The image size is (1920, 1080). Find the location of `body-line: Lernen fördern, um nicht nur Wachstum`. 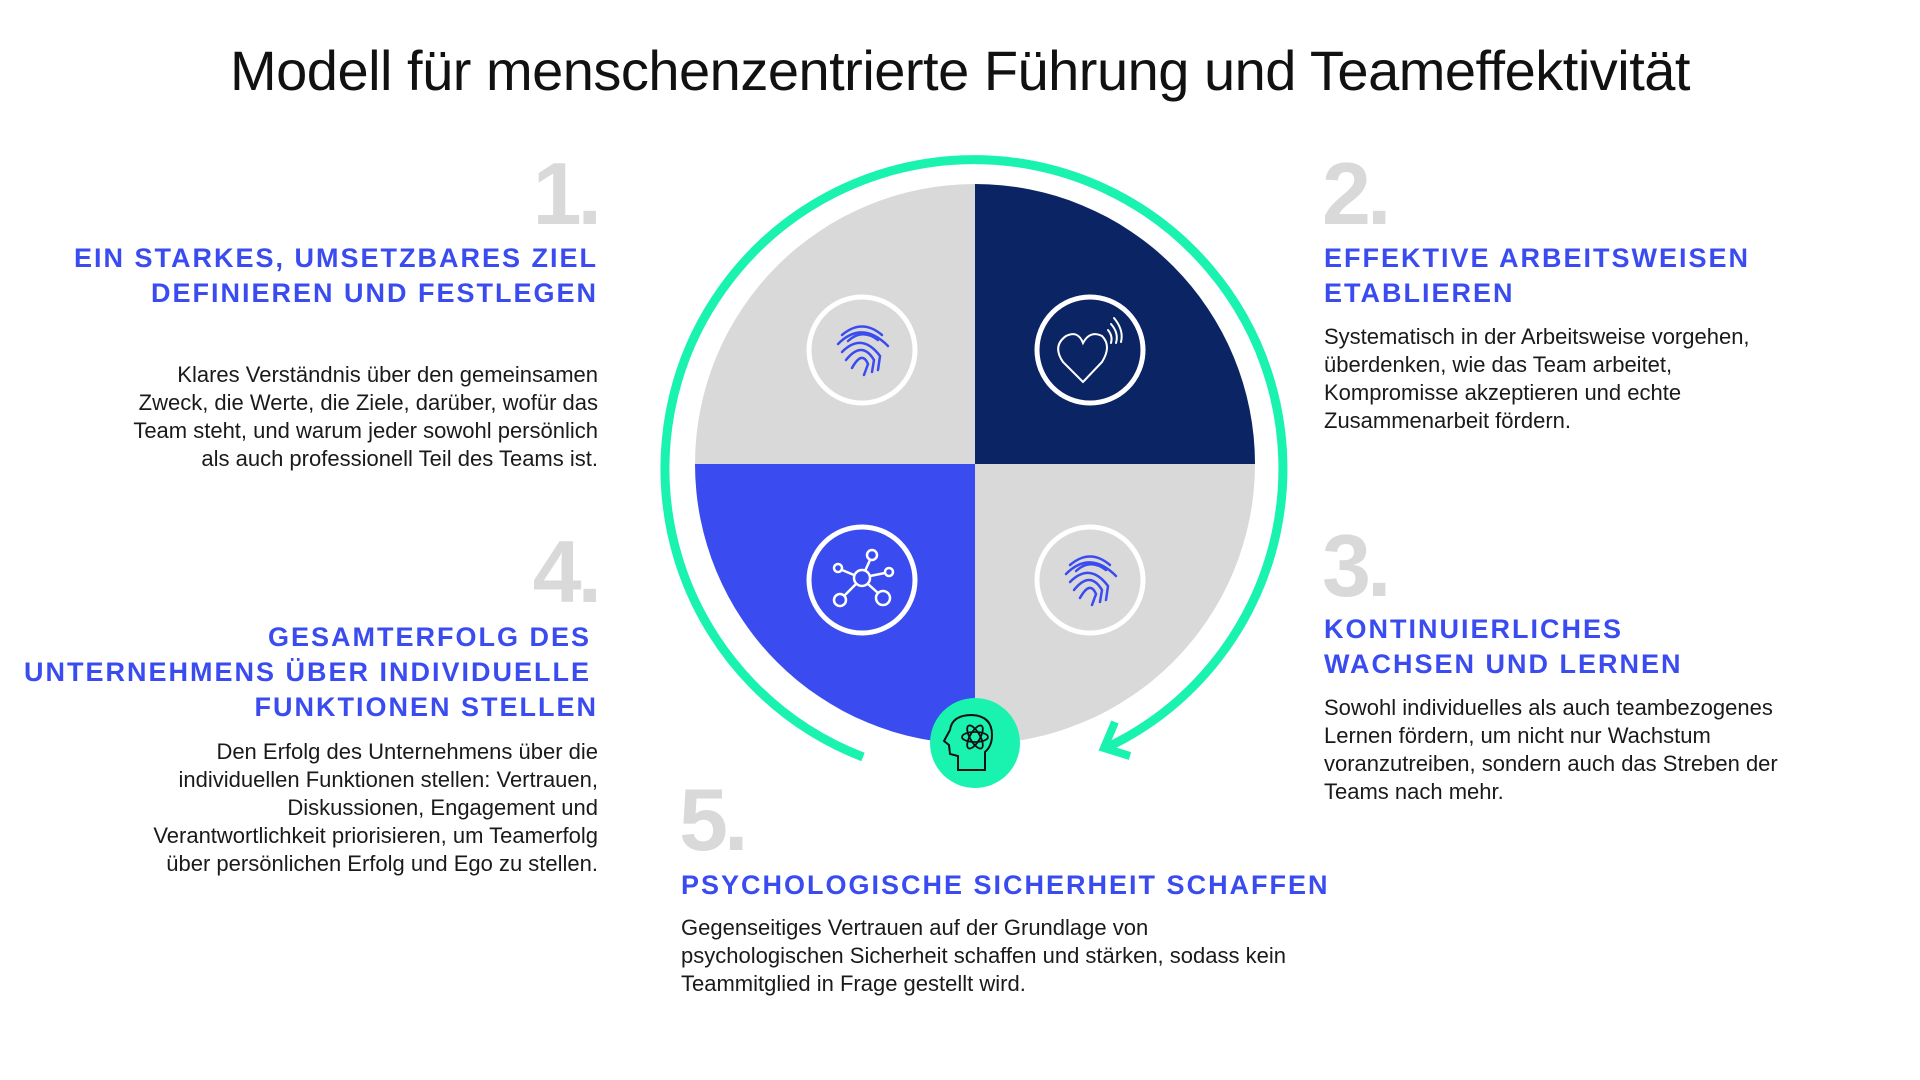

body-line: Lernen fördern, um nicht nur Wachstum is located at coordinates (1517, 735).